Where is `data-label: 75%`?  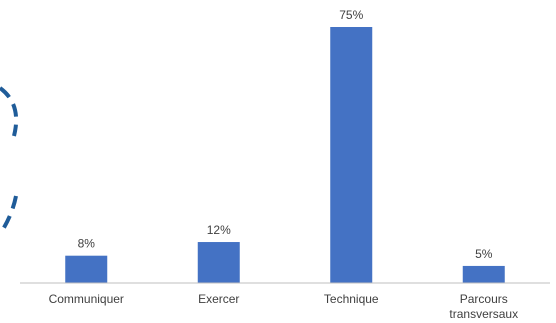
data-label: 75% is located at coordinates (351, 15).